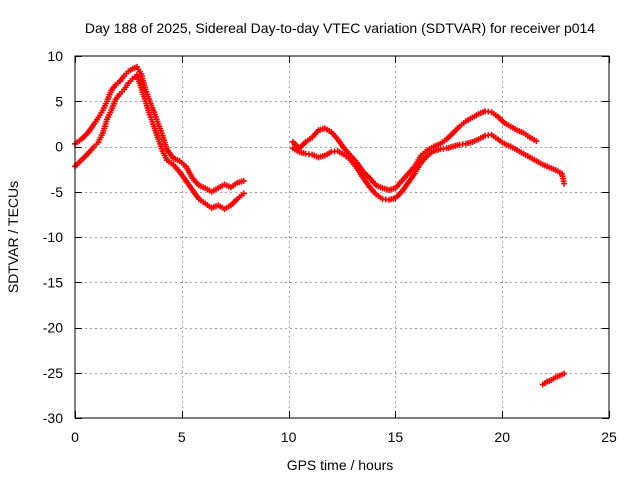  I want to click on series-segment-1-upper, so click(159, 129).